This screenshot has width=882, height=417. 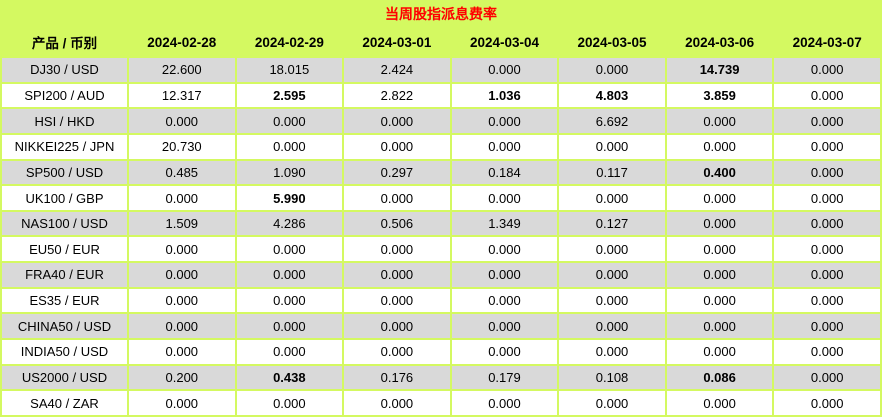 I want to click on product-cell: NAS100 / USD, so click(x=64, y=223).